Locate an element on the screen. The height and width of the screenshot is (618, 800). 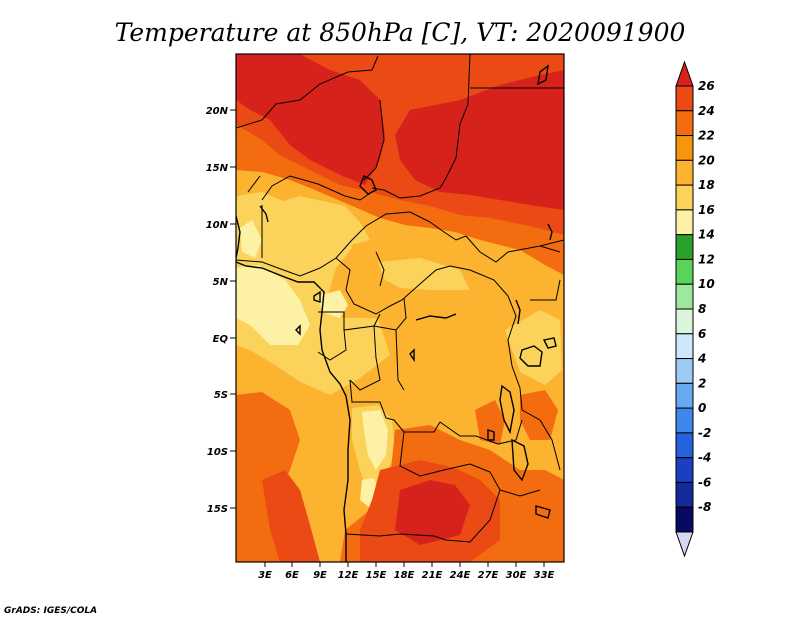
colorbar-label: 20 is located at coordinates (706, 160).